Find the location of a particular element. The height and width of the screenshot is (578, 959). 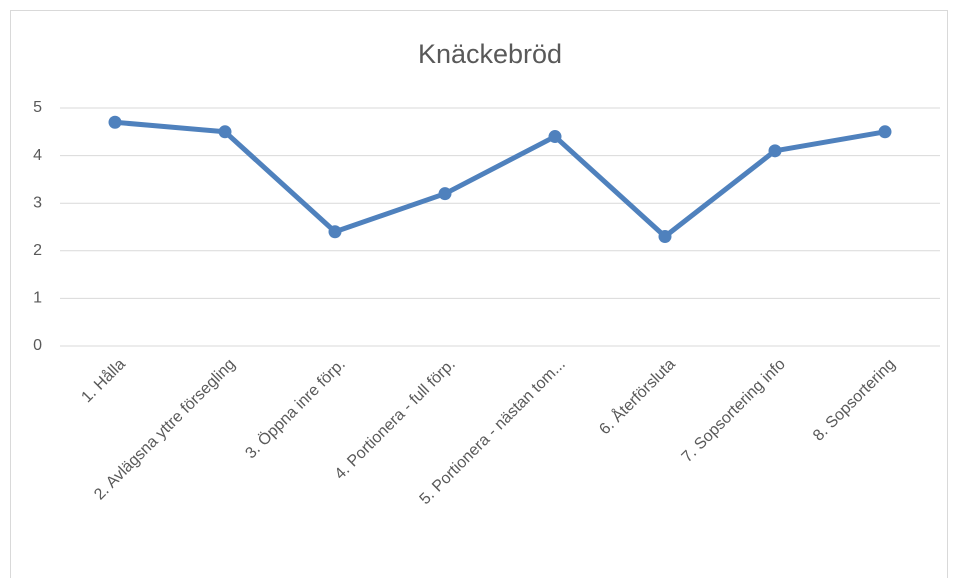

y-tick-label: 5 is located at coordinates (37, 107).